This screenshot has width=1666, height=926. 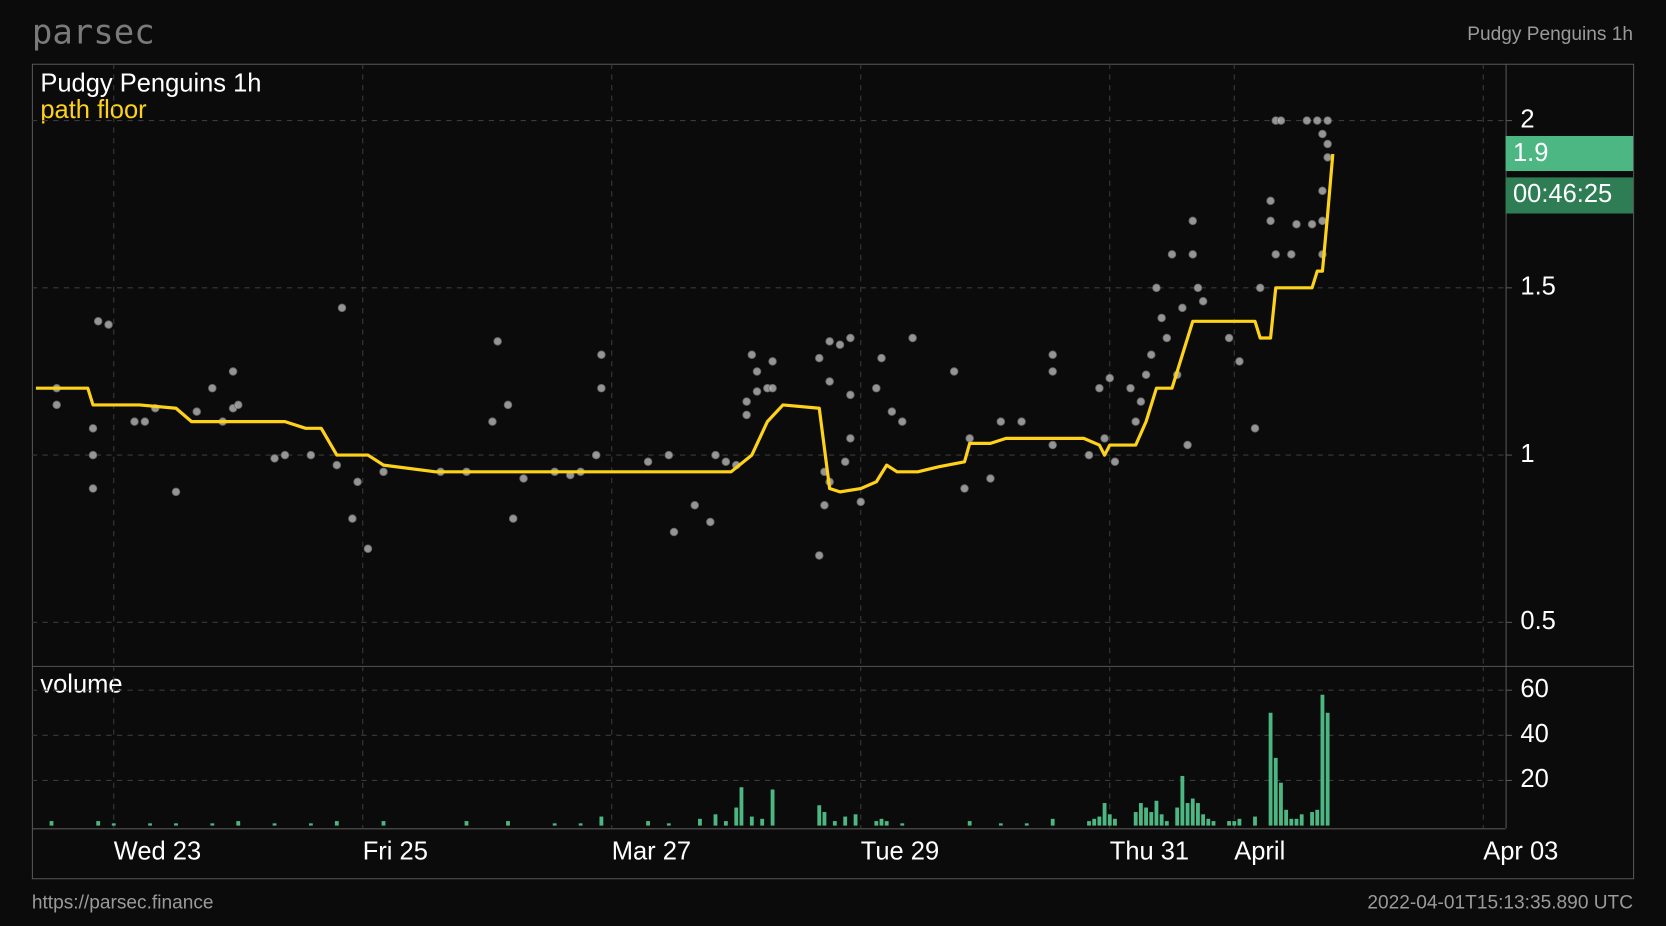 What do you see at coordinates (1562, 194) in the screenshot?
I see `countdown-label: 00:46:25` at bounding box center [1562, 194].